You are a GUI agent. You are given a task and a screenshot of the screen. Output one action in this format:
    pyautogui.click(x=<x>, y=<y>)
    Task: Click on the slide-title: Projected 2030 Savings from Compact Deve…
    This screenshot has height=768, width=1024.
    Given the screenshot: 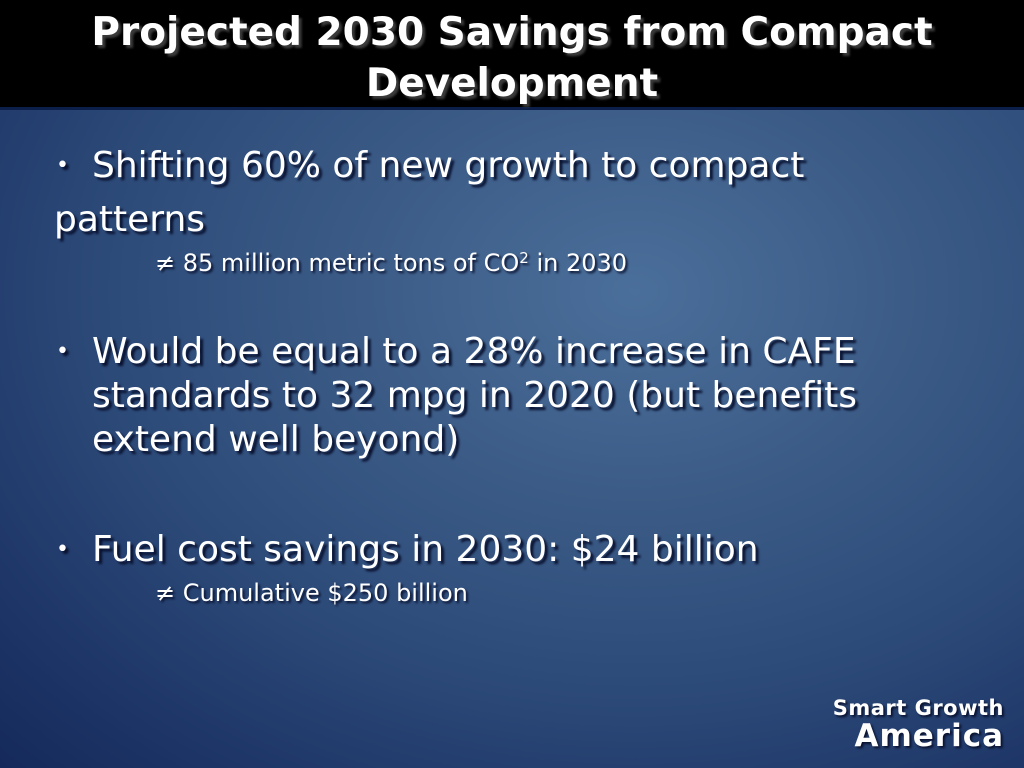 What is the action you would take?
    pyautogui.click(x=512, y=58)
    